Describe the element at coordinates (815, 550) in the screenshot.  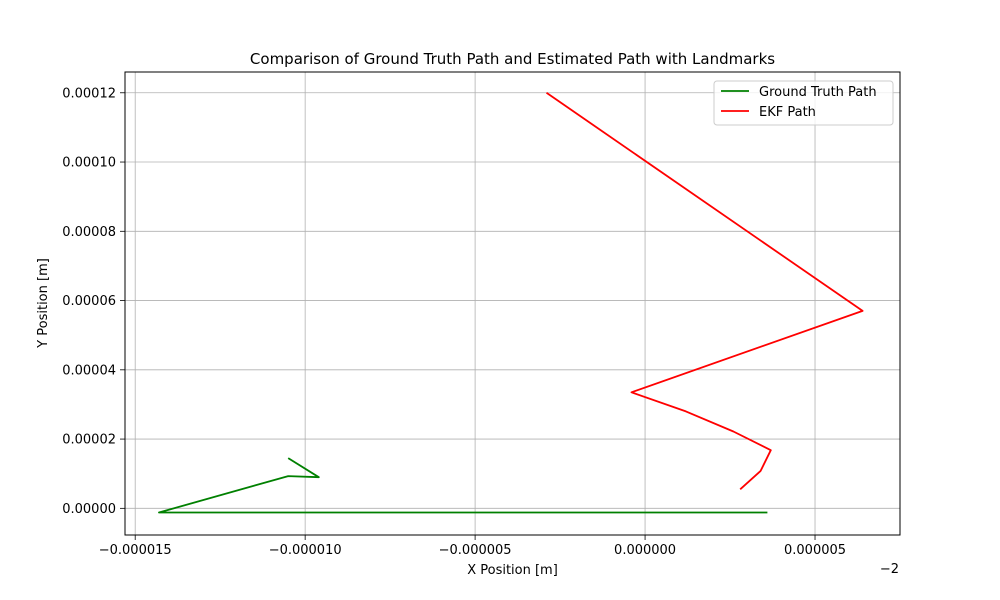
I see `x-tick-label: 0.000005` at that location.